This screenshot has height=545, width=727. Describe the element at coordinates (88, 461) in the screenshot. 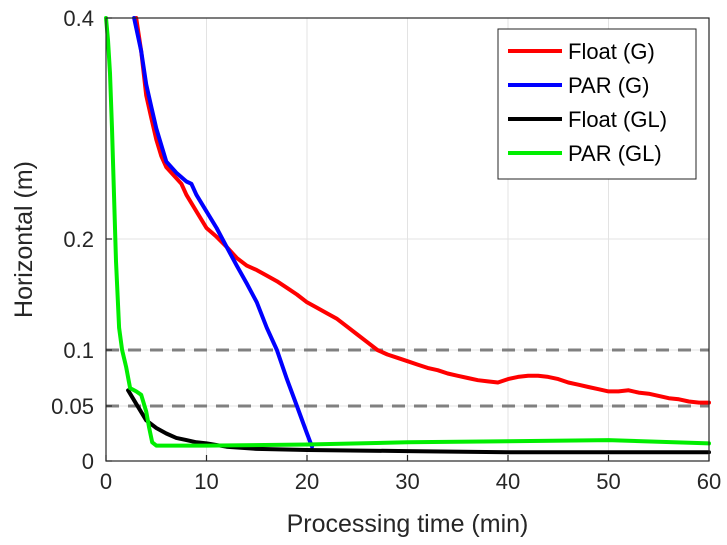

I see `y-tick-label: 0` at that location.